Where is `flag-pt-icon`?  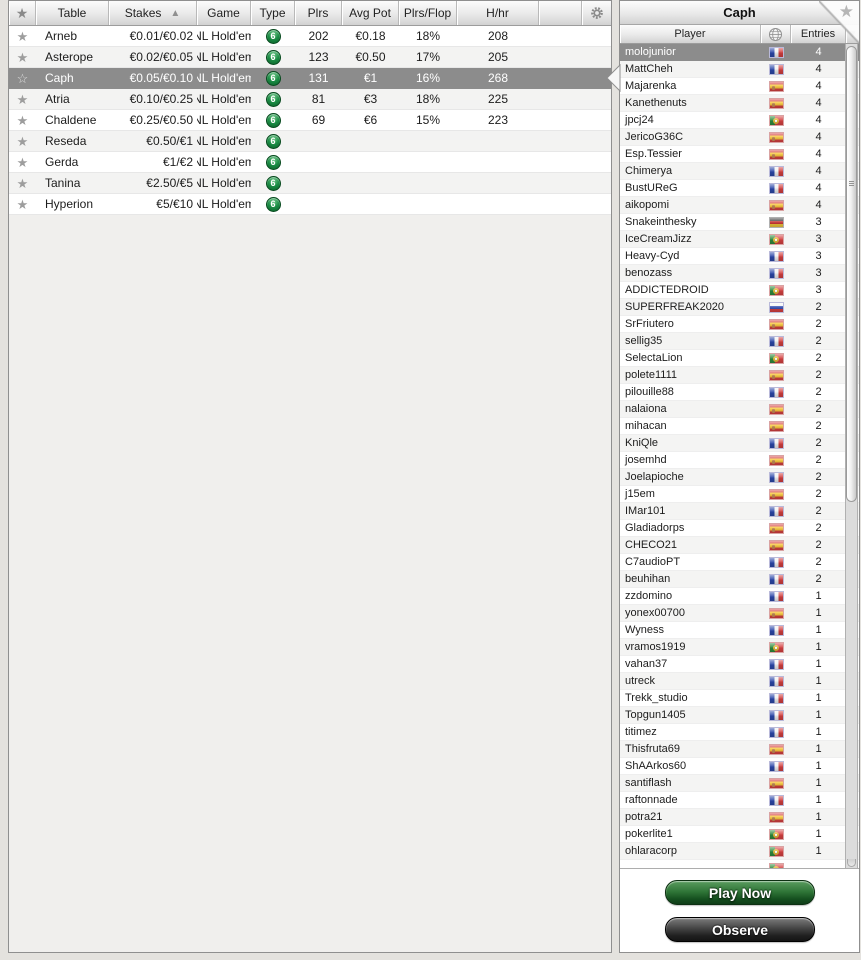 flag-pt-icon is located at coordinates (776, 290).